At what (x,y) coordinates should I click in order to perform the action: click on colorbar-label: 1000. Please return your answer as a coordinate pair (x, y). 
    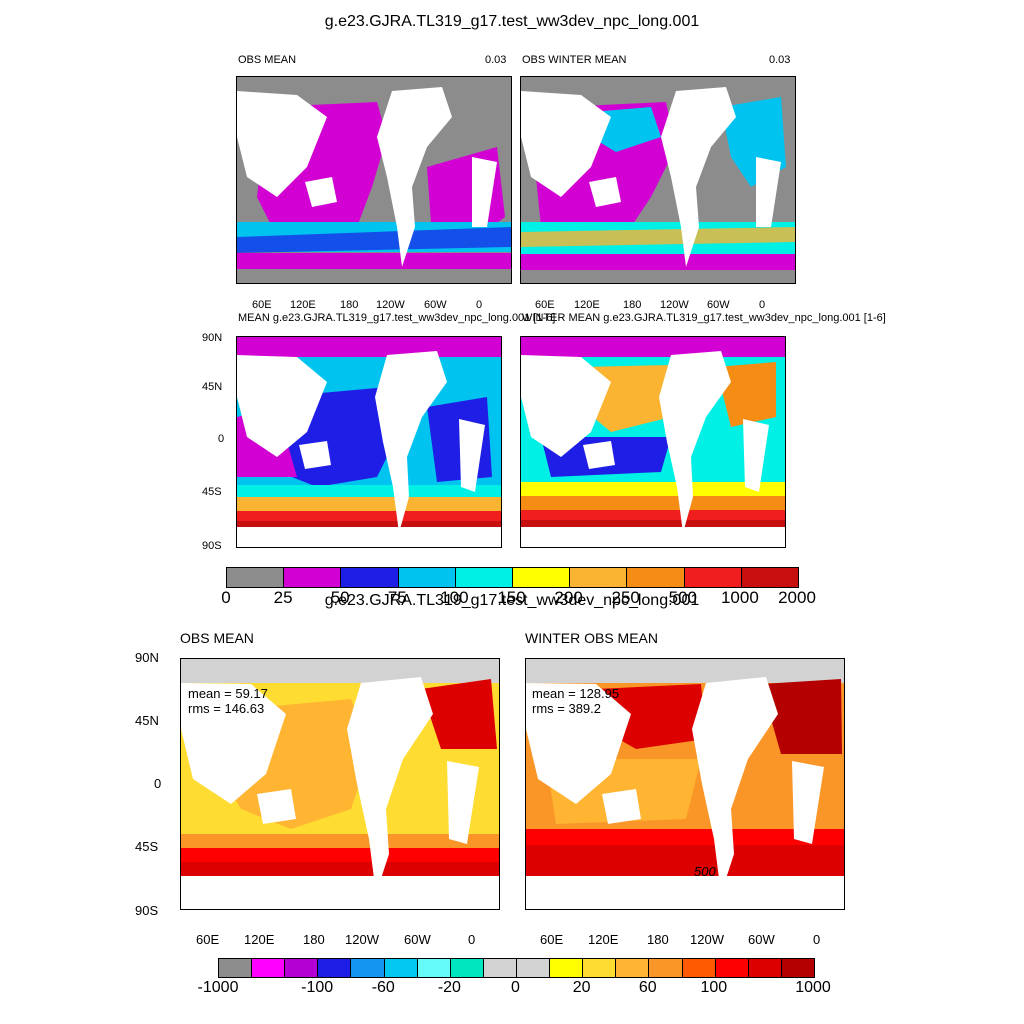
    Looking at the image, I should click on (813, 987).